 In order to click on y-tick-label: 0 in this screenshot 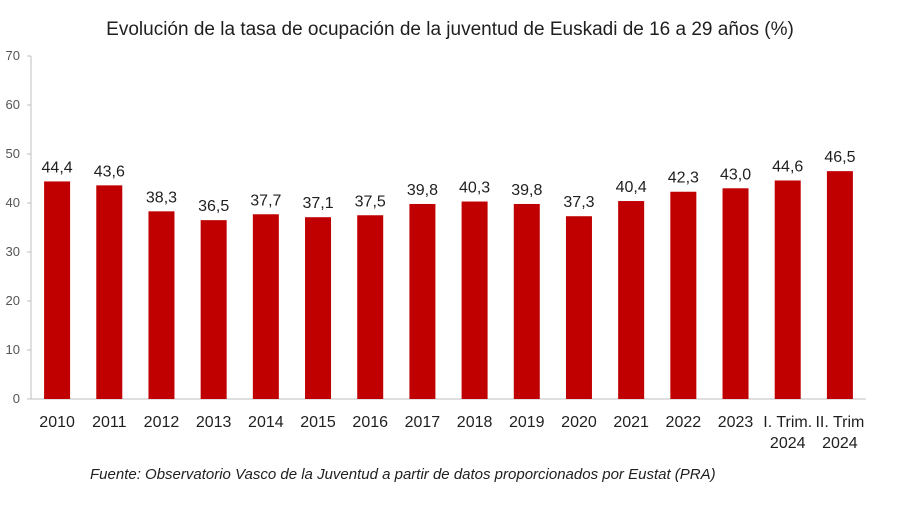, I will do `click(16, 398)`.